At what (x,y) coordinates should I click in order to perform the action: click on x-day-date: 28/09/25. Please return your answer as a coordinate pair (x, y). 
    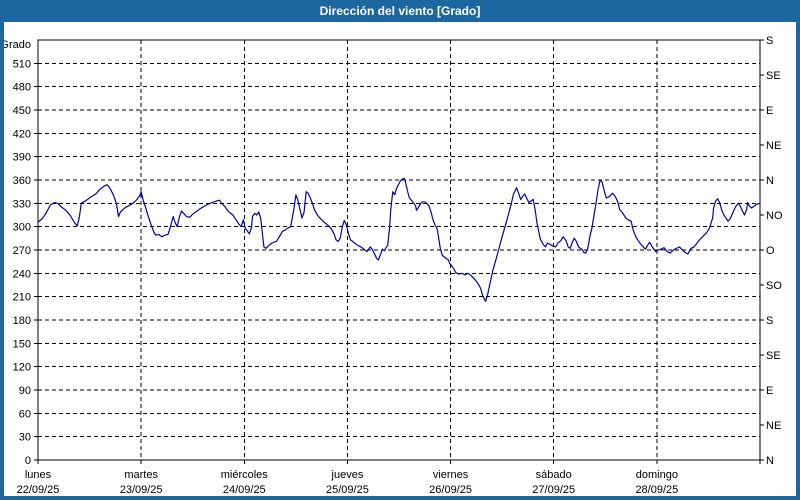
    Looking at the image, I should click on (656, 490).